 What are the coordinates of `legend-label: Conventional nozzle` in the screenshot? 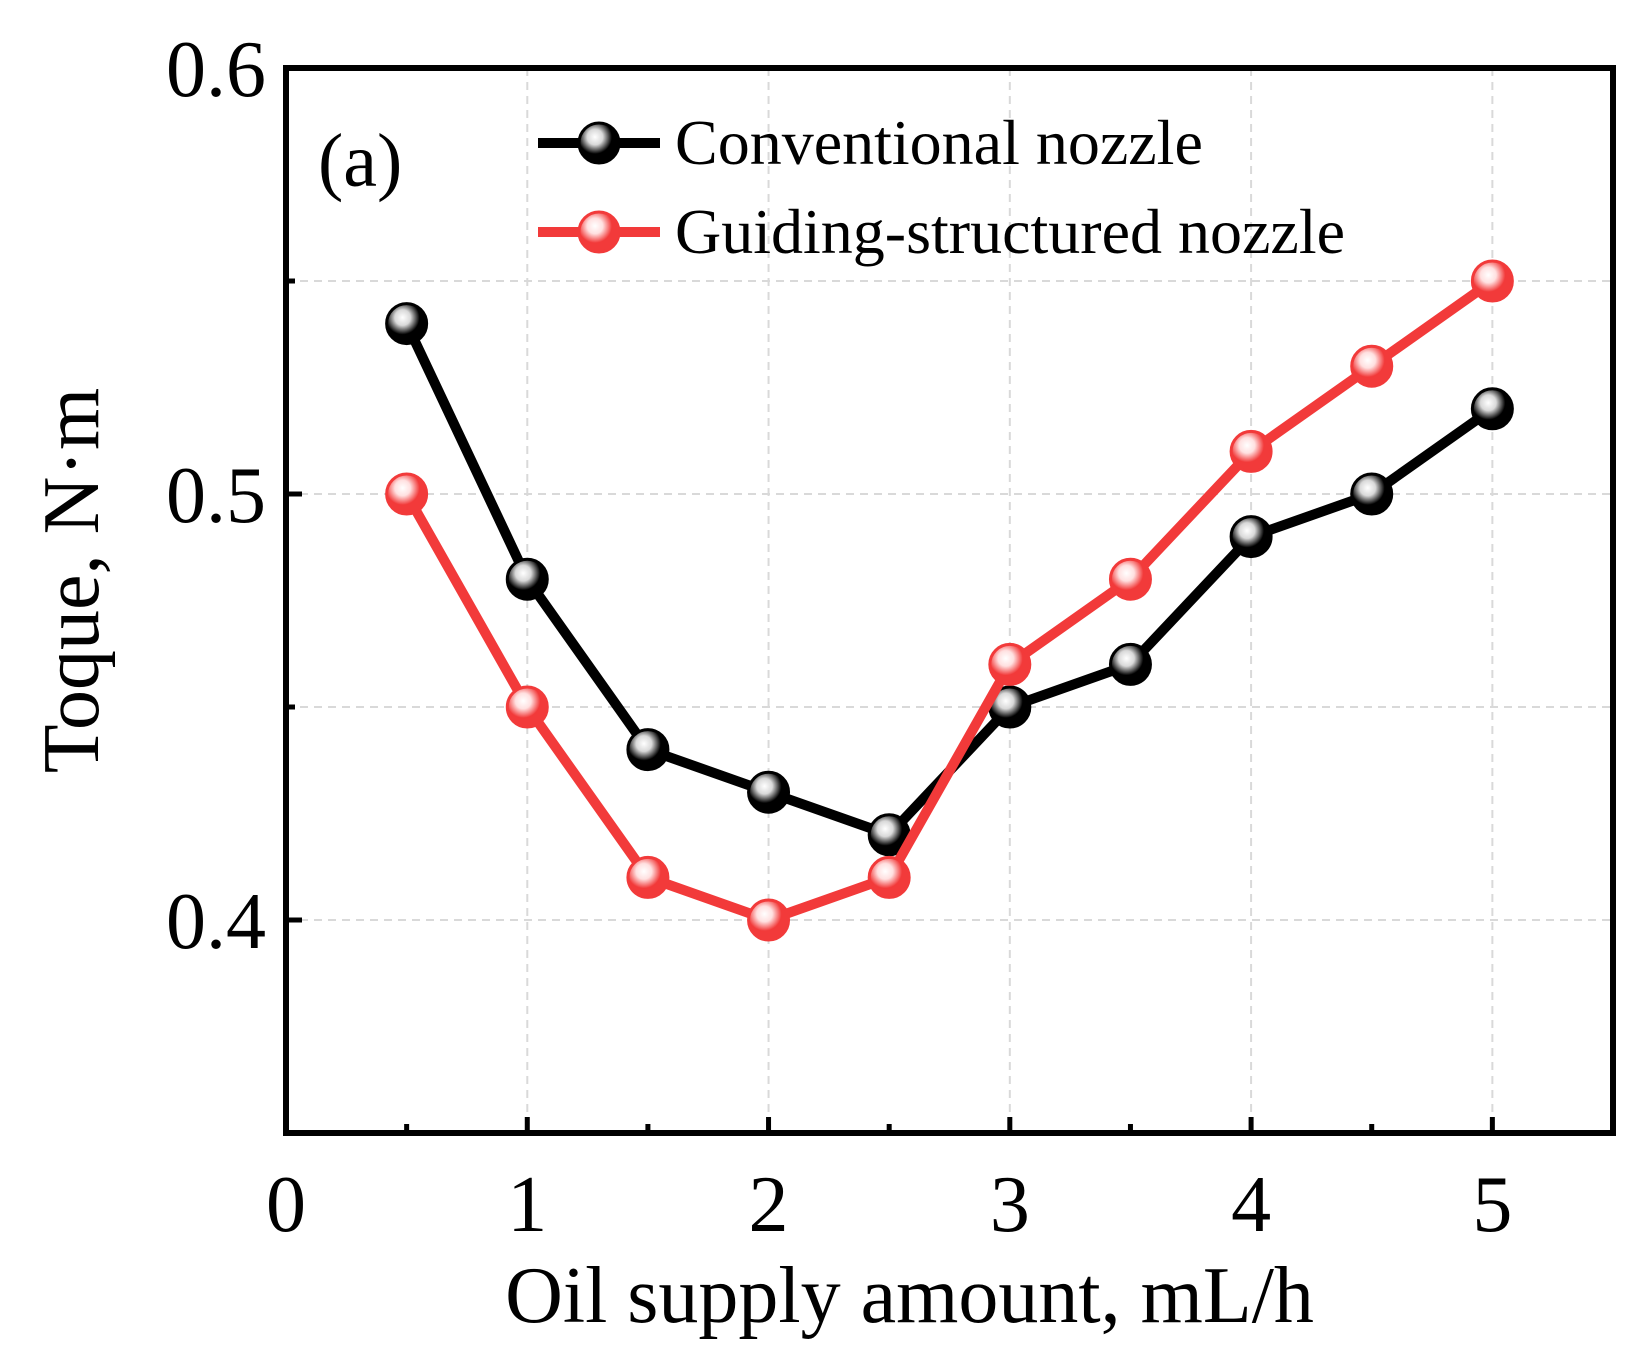 It's located at (939, 142).